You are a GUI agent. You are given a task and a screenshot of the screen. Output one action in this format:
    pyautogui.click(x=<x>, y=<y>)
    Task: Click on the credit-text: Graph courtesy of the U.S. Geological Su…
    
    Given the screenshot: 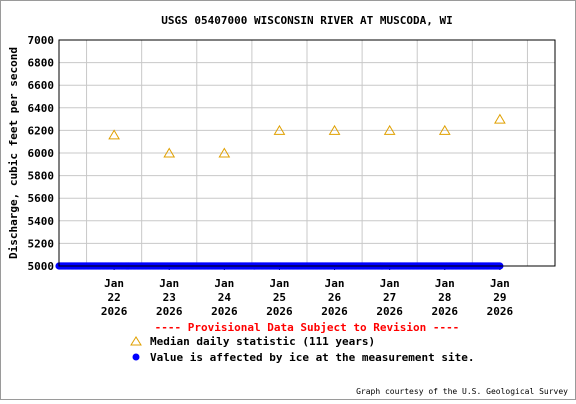 What is the action you would take?
    pyautogui.click(x=462, y=391)
    